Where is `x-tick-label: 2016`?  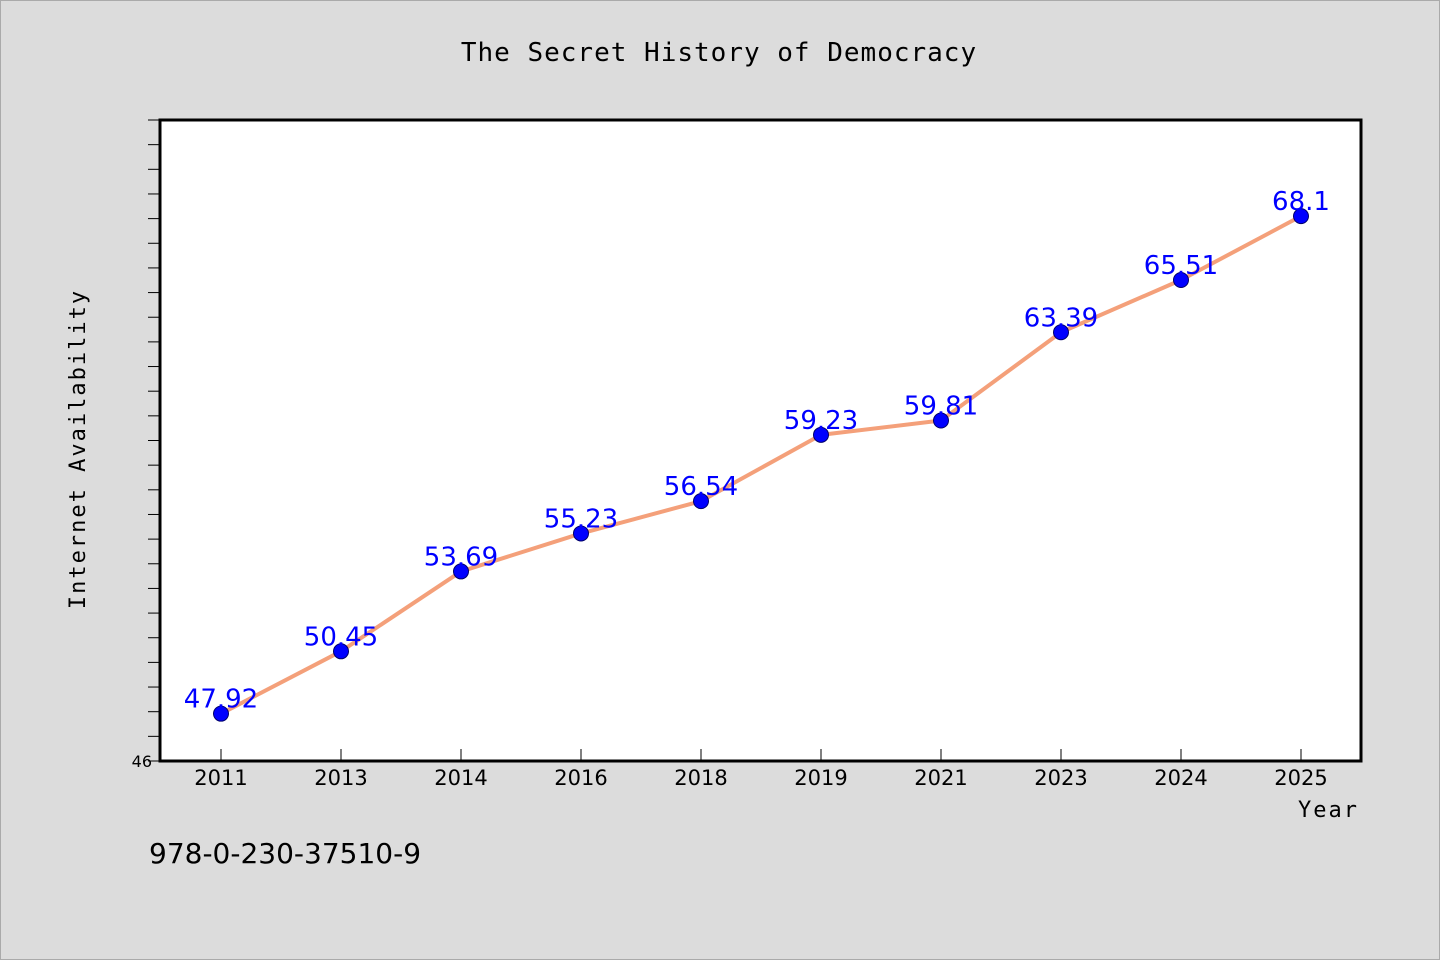
x-tick-label: 2016 is located at coordinates (580, 778).